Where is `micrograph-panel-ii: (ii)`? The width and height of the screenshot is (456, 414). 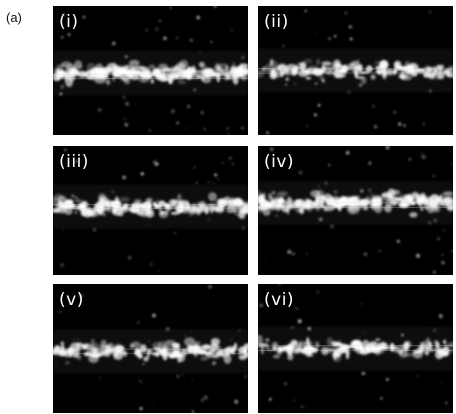 micrograph-panel-ii: (ii) is located at coordinates (355, 70).